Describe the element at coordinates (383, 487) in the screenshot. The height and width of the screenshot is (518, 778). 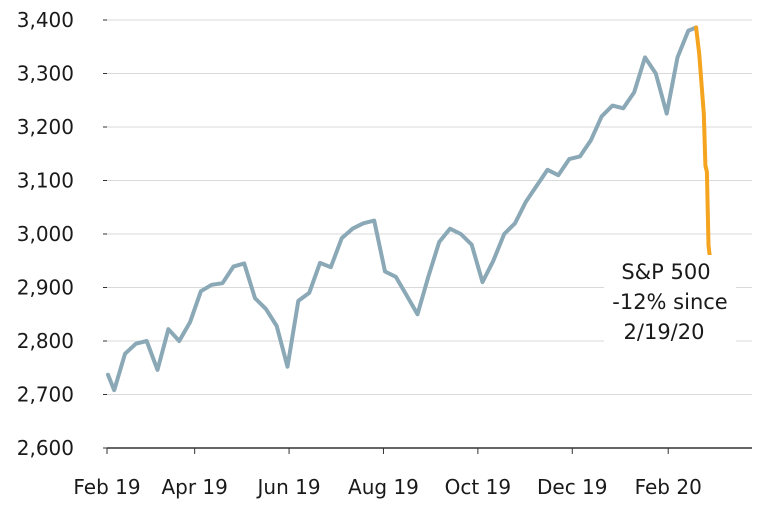
I see `x-tick-label: Aug 19` at that location.